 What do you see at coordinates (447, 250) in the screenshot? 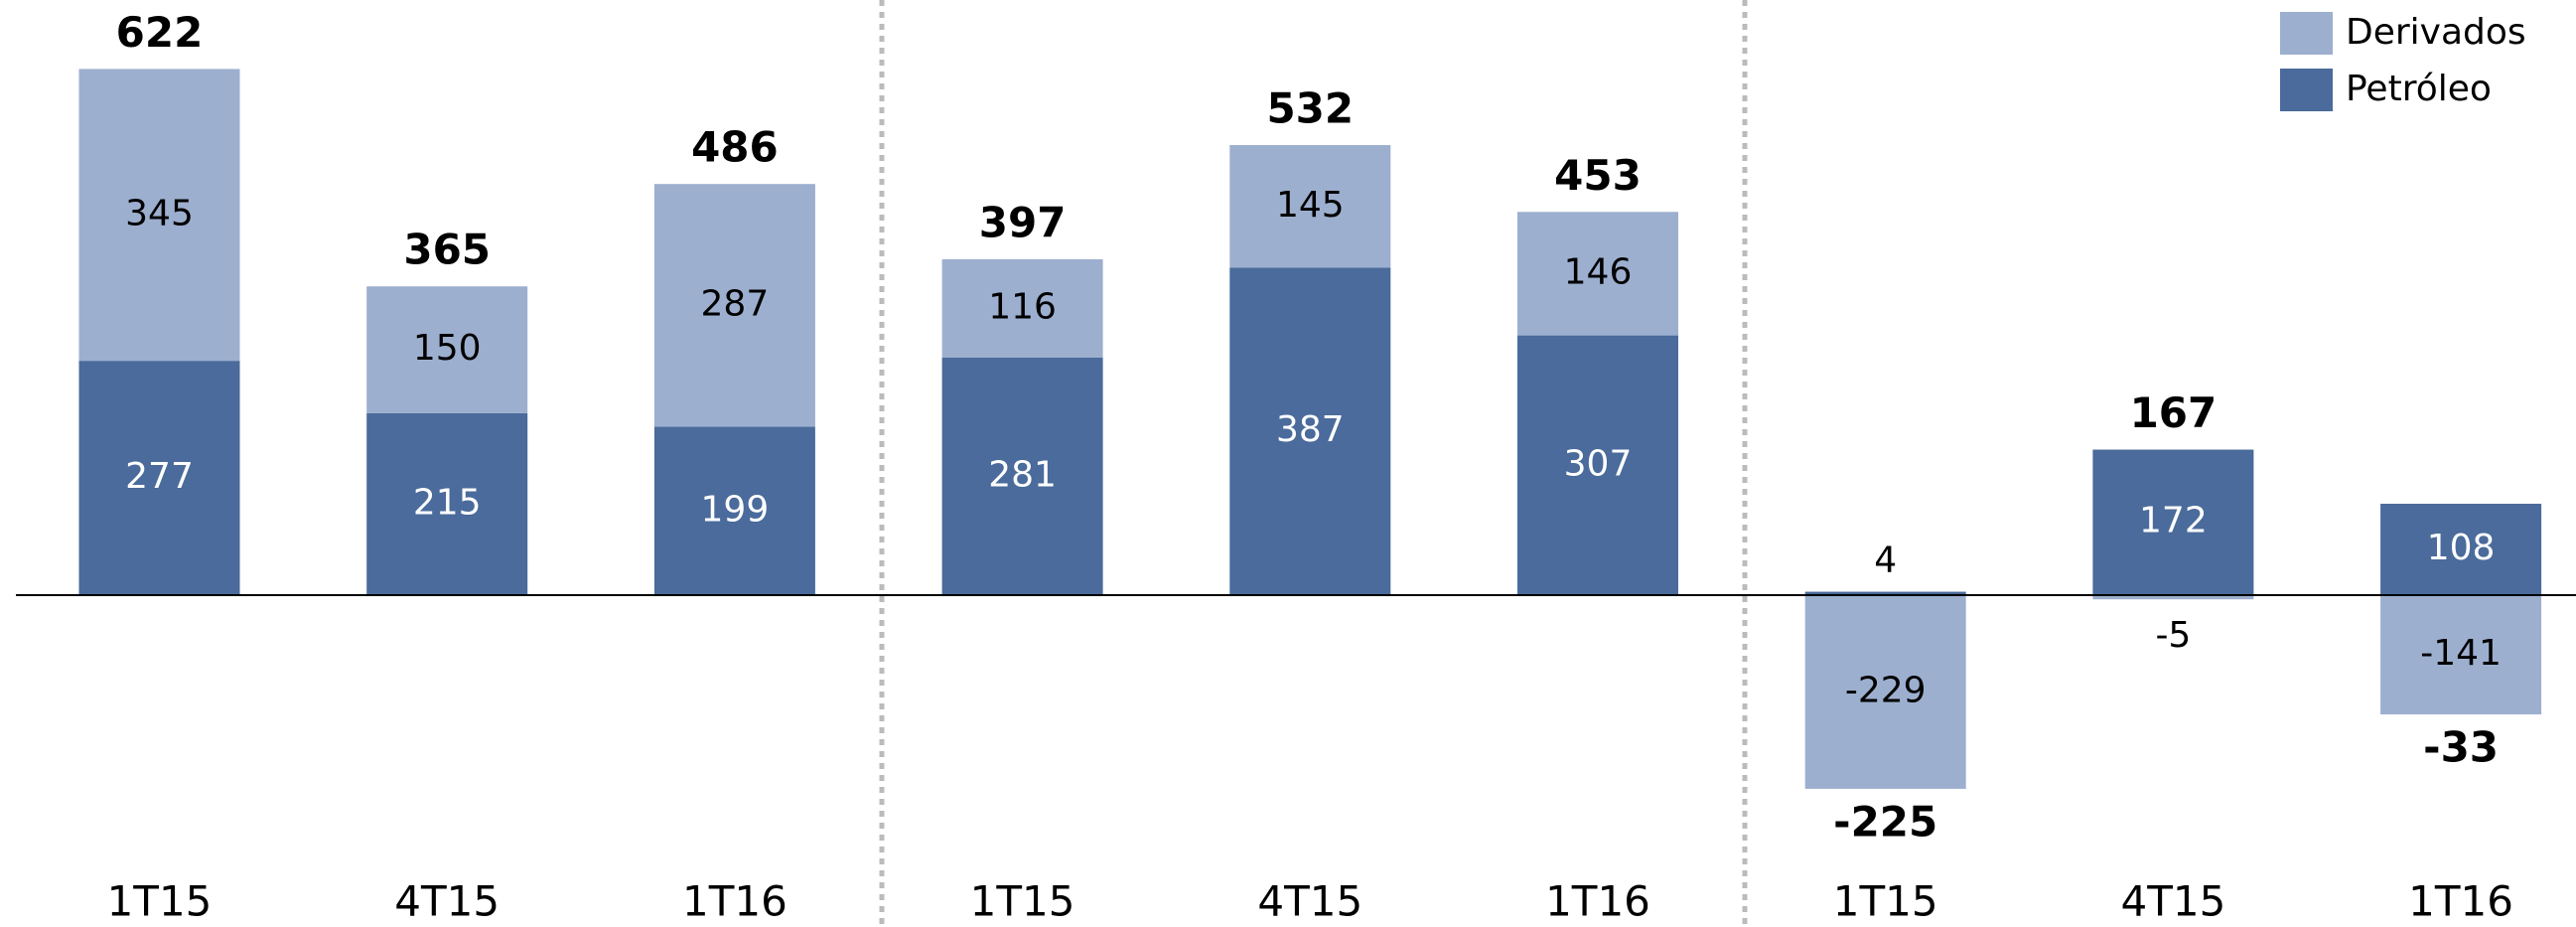
I see `total-label: 365` at bounding box center [447, 250].